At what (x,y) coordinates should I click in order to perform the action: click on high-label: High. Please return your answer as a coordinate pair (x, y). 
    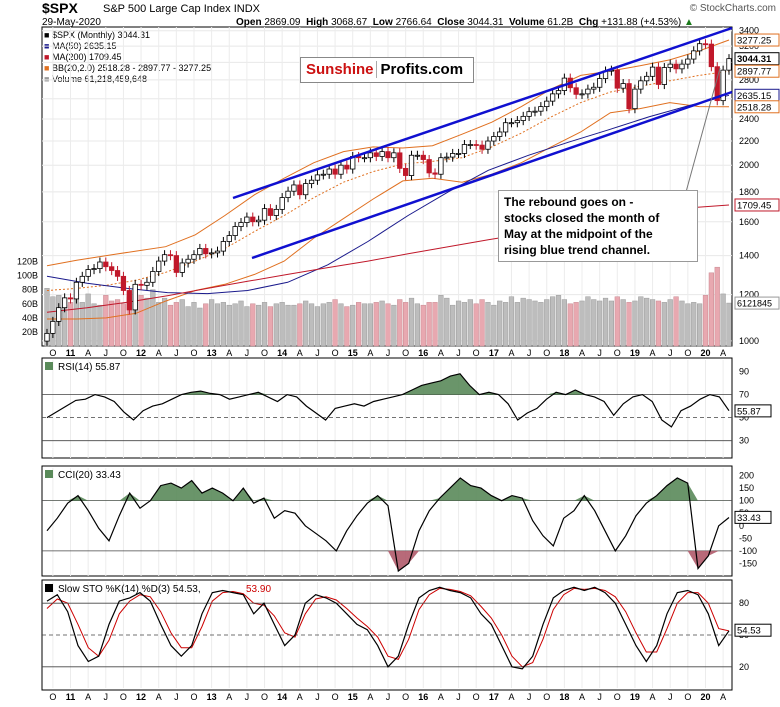
    Looking at the image, I should click on (317, 22).